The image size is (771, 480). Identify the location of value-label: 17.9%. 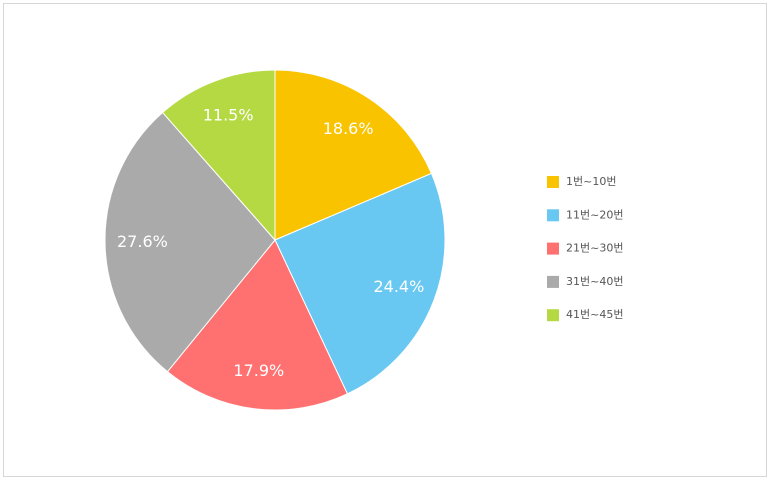
(258, 370).